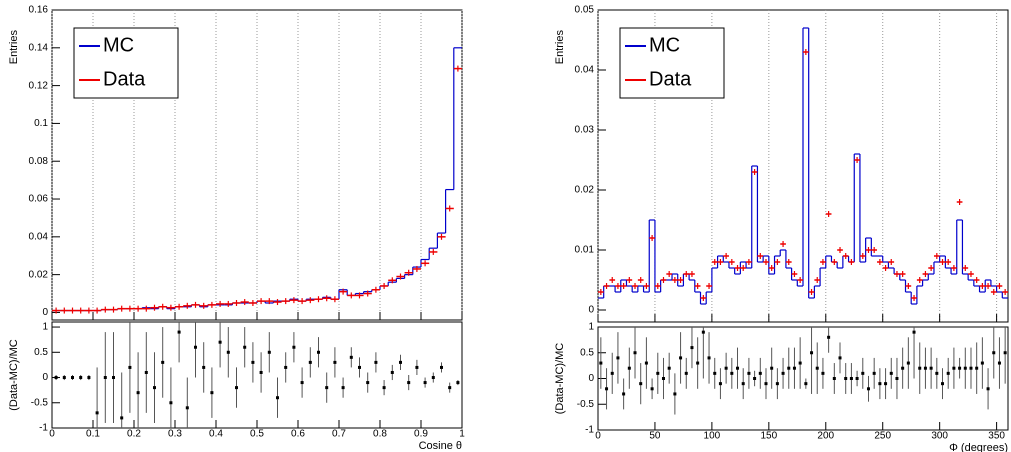 Image resolution: width=1011 pixels, height=452 pixels. Describe the element at coordinates (41, 123) in the screenshot. I see `y-tick-label: 0.1` at that location.